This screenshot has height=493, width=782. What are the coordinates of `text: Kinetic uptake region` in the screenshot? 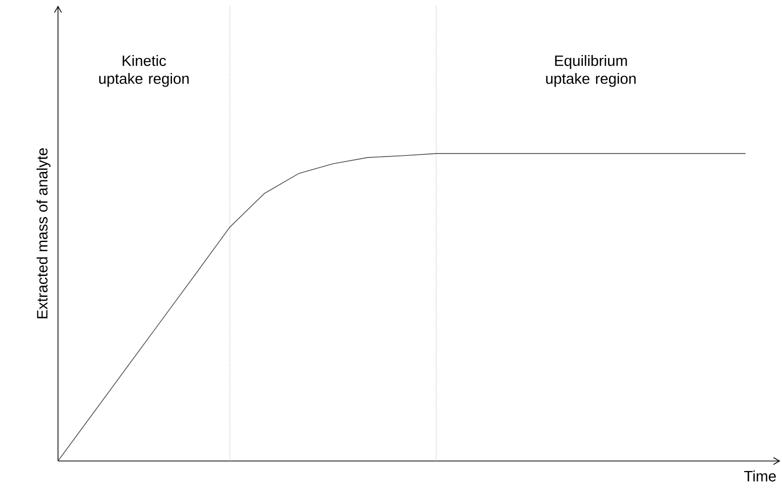 It's located at (144, 71).